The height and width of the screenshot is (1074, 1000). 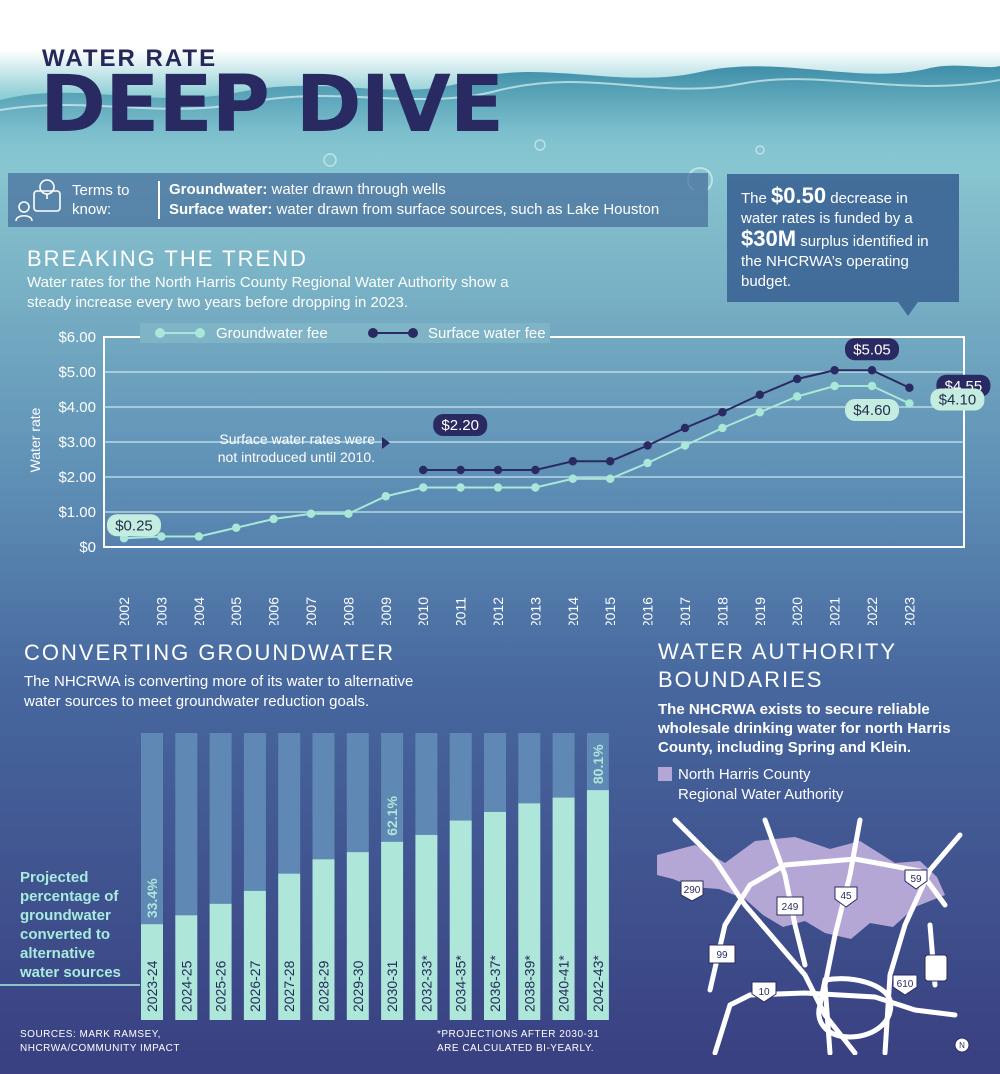 I want to click on data-label: $4.10, so click(x=958, y=400).